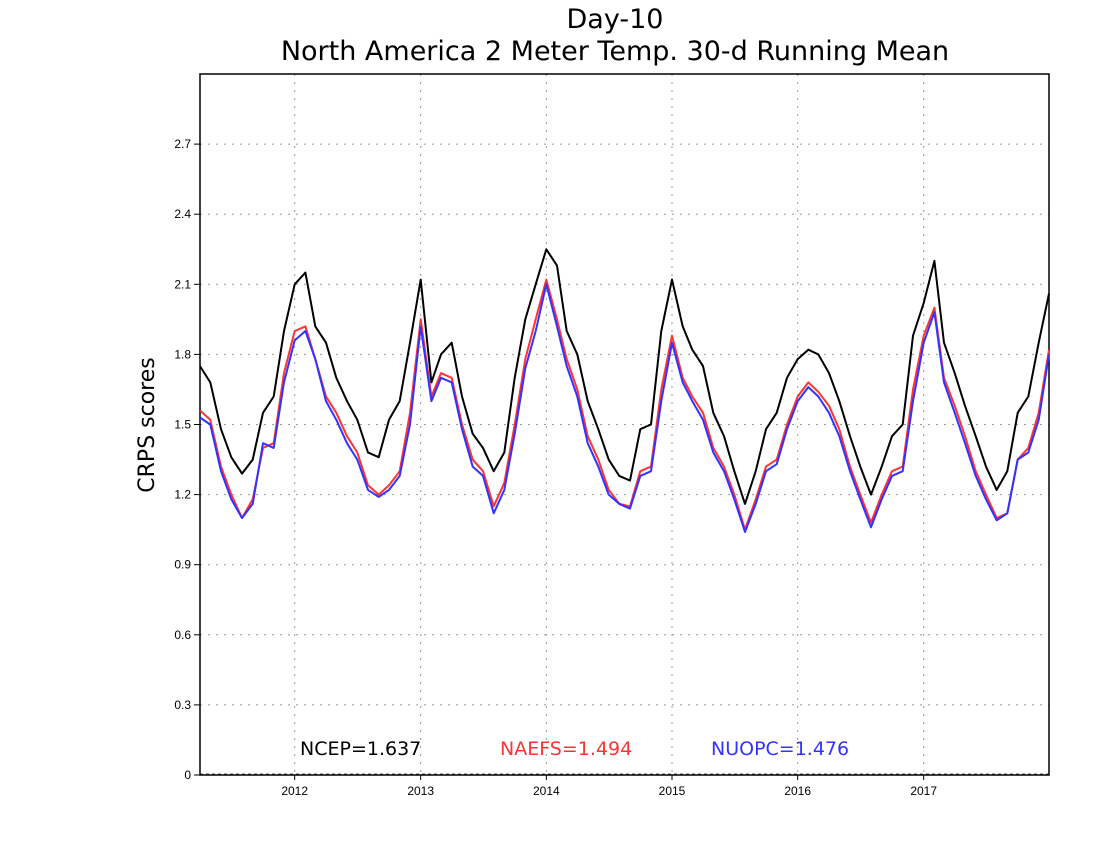 The height and width of the screenshot is (850, 1100). What do you see at coordinates (672, 791) in the screenshot?
I see `x-tick-label: 2015` at bounding box center [672, 791].